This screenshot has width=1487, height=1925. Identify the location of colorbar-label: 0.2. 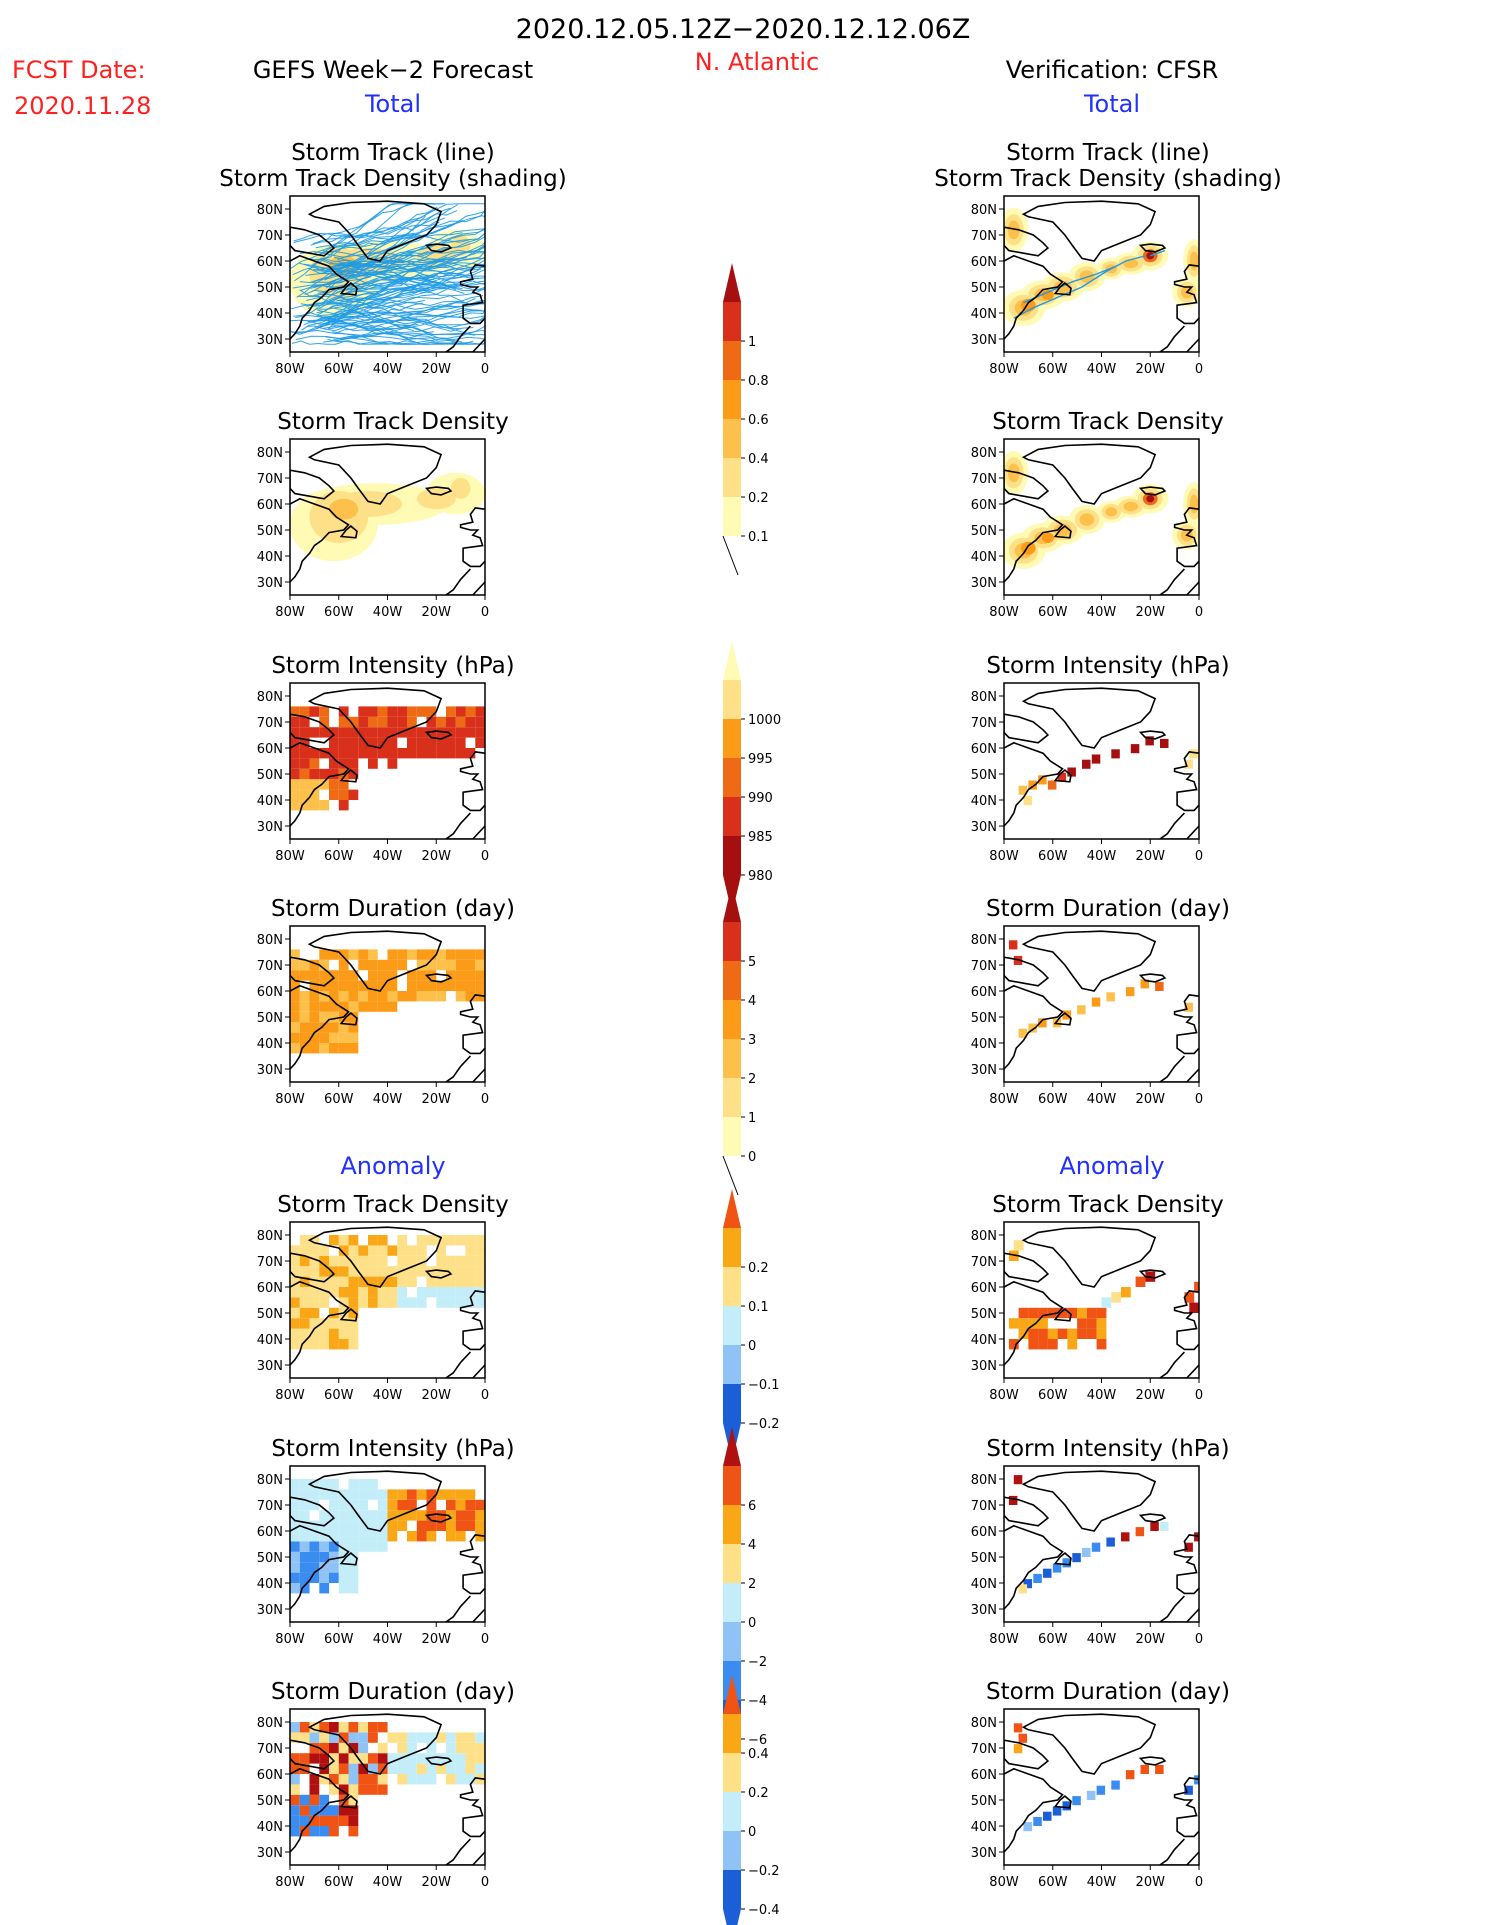
(758, 498).